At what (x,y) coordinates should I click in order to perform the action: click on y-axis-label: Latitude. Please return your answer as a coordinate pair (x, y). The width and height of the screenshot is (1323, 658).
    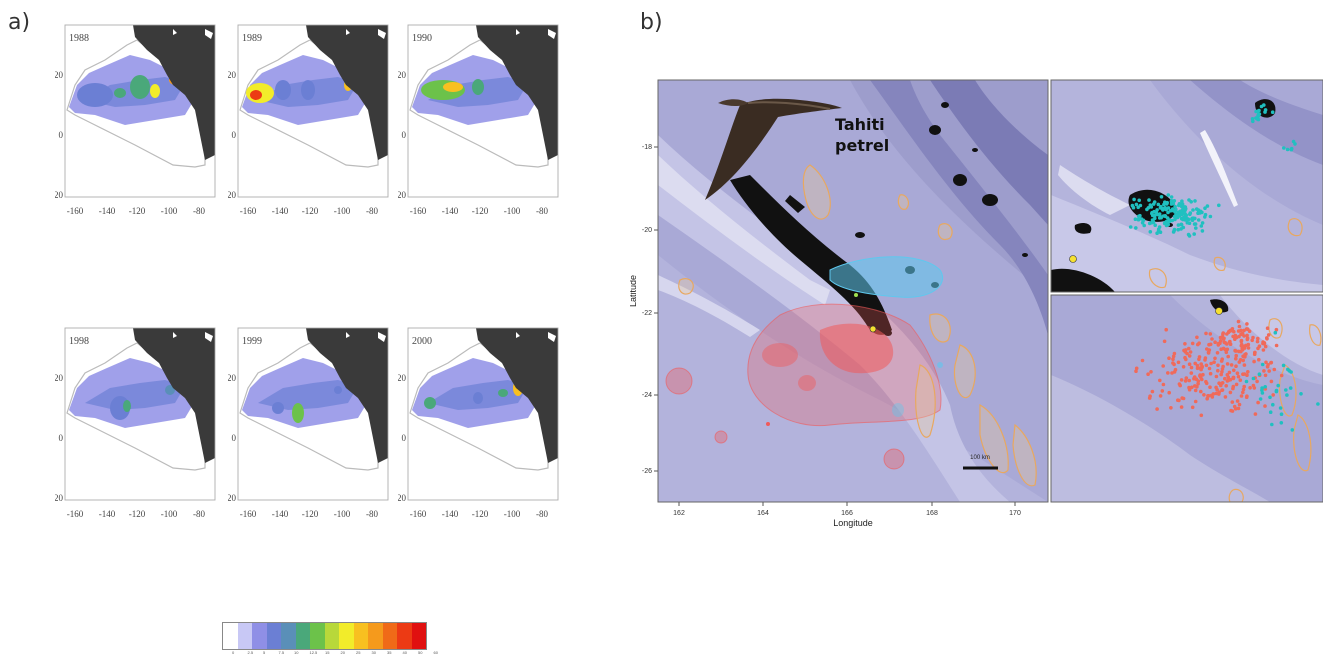
    Looking at the image, I should click on (634, 291).